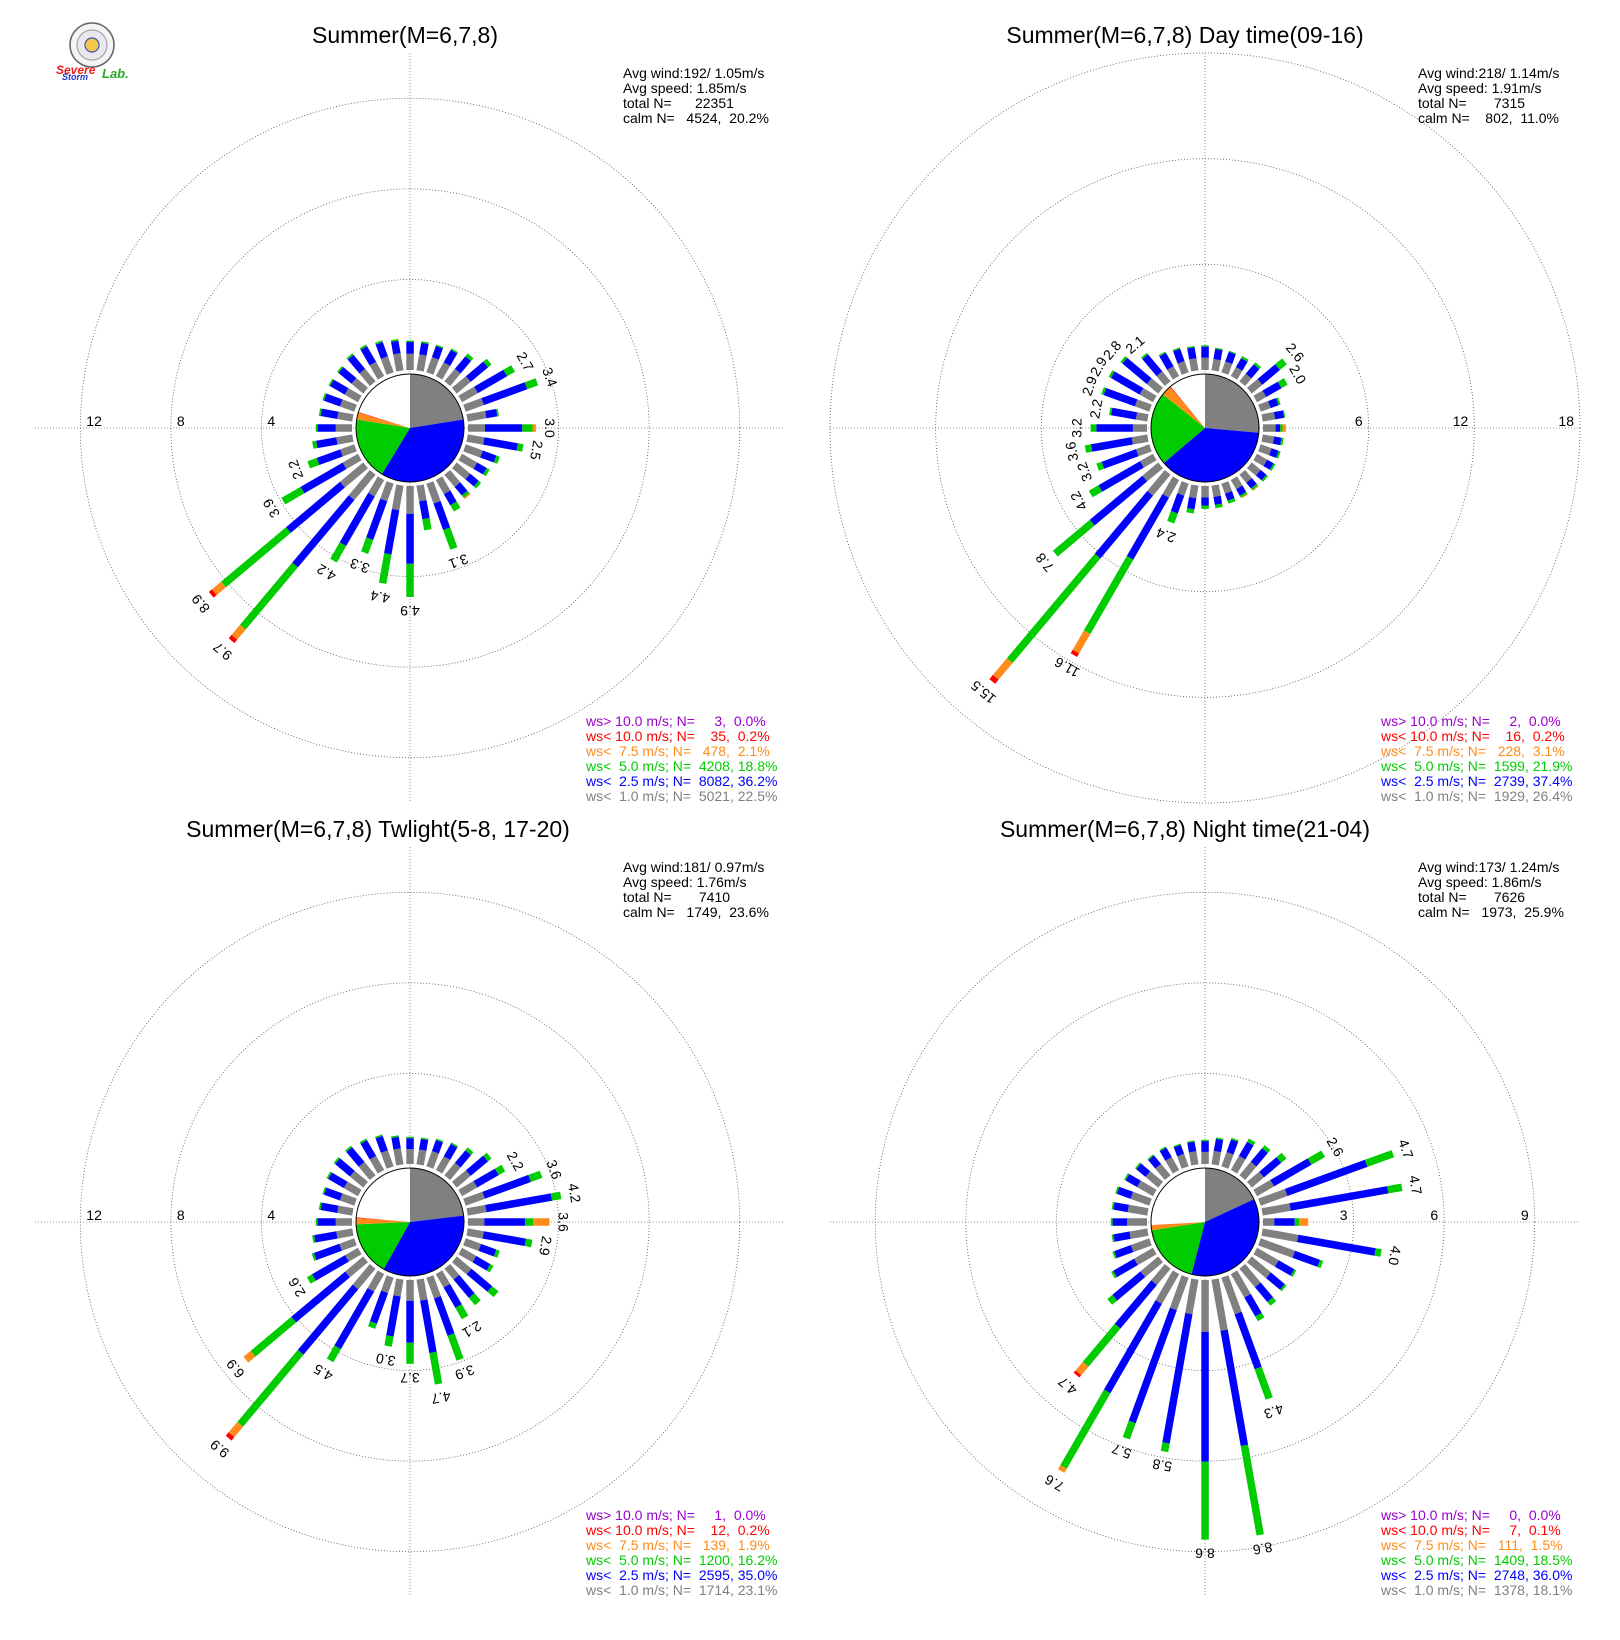  What do you see at coordinates (181, 421) in the screenshot?
I see `radial-tick-label: 8` at bounding box center [181, 421].